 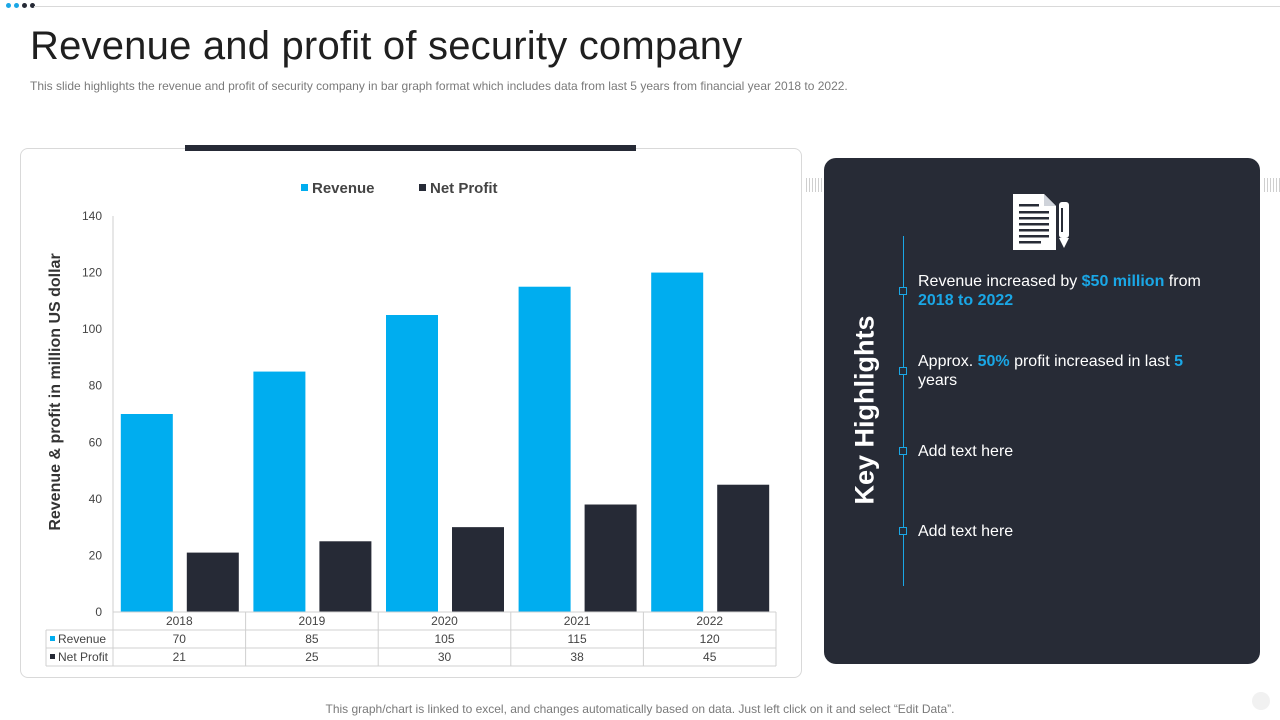 I want to click on top-divider, so click(x=657, y=6).